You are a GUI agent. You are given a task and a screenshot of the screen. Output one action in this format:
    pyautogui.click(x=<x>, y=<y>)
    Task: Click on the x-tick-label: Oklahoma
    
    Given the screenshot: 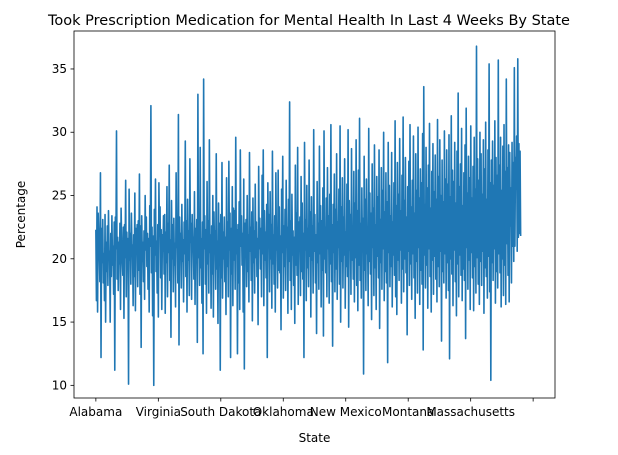 What is the action you would take?
    pyautogui.click(x=283, y=412)
    